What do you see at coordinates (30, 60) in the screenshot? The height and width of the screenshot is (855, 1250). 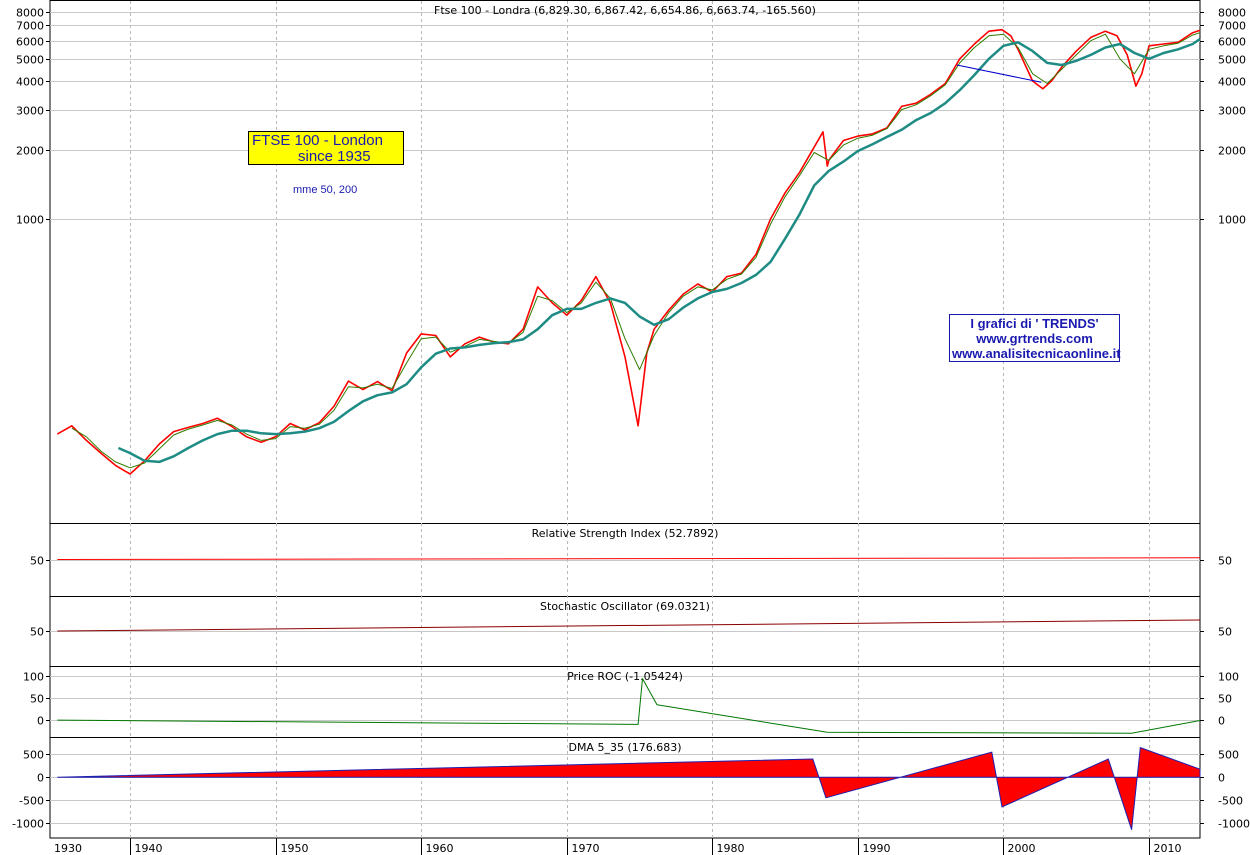 I see `y-tick-label-left-p0-5000: 5000` at bounding box center [30, 60].